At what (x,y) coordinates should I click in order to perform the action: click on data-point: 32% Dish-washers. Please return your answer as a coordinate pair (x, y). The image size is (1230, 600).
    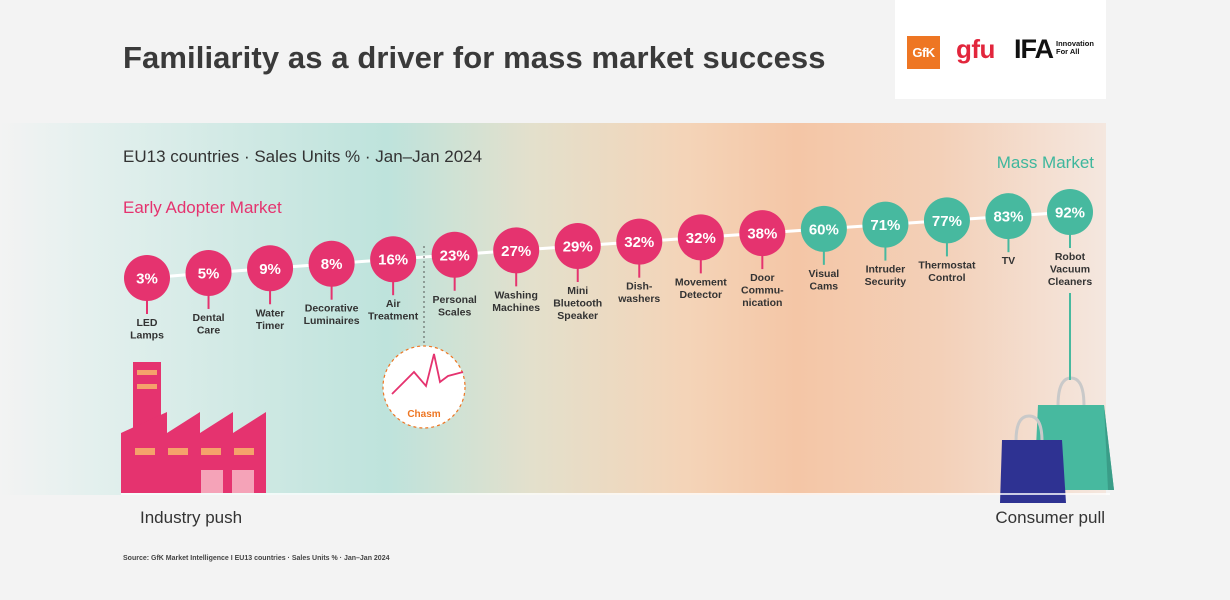
    Looking at the image, I should click on (639, 262).